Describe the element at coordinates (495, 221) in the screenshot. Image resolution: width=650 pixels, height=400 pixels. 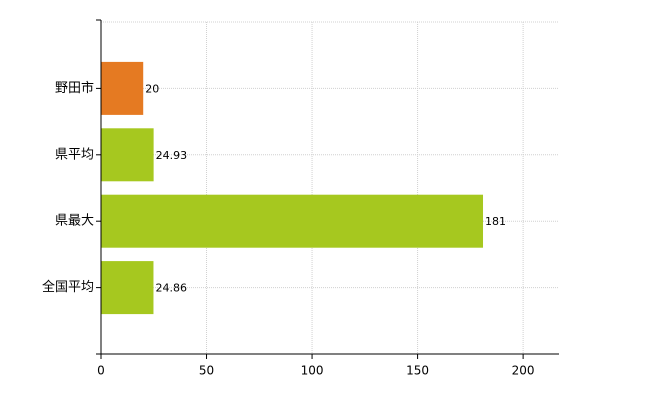
I see `data-label: 181` at that location.